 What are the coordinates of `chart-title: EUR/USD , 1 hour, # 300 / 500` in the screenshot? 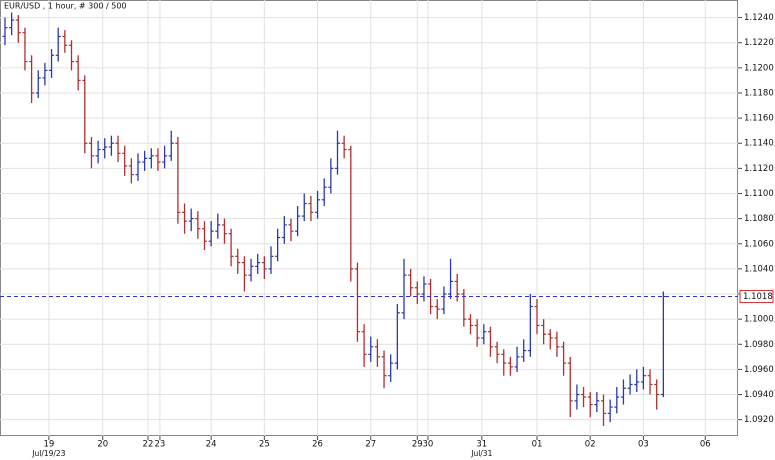 It's located at (65, 6).